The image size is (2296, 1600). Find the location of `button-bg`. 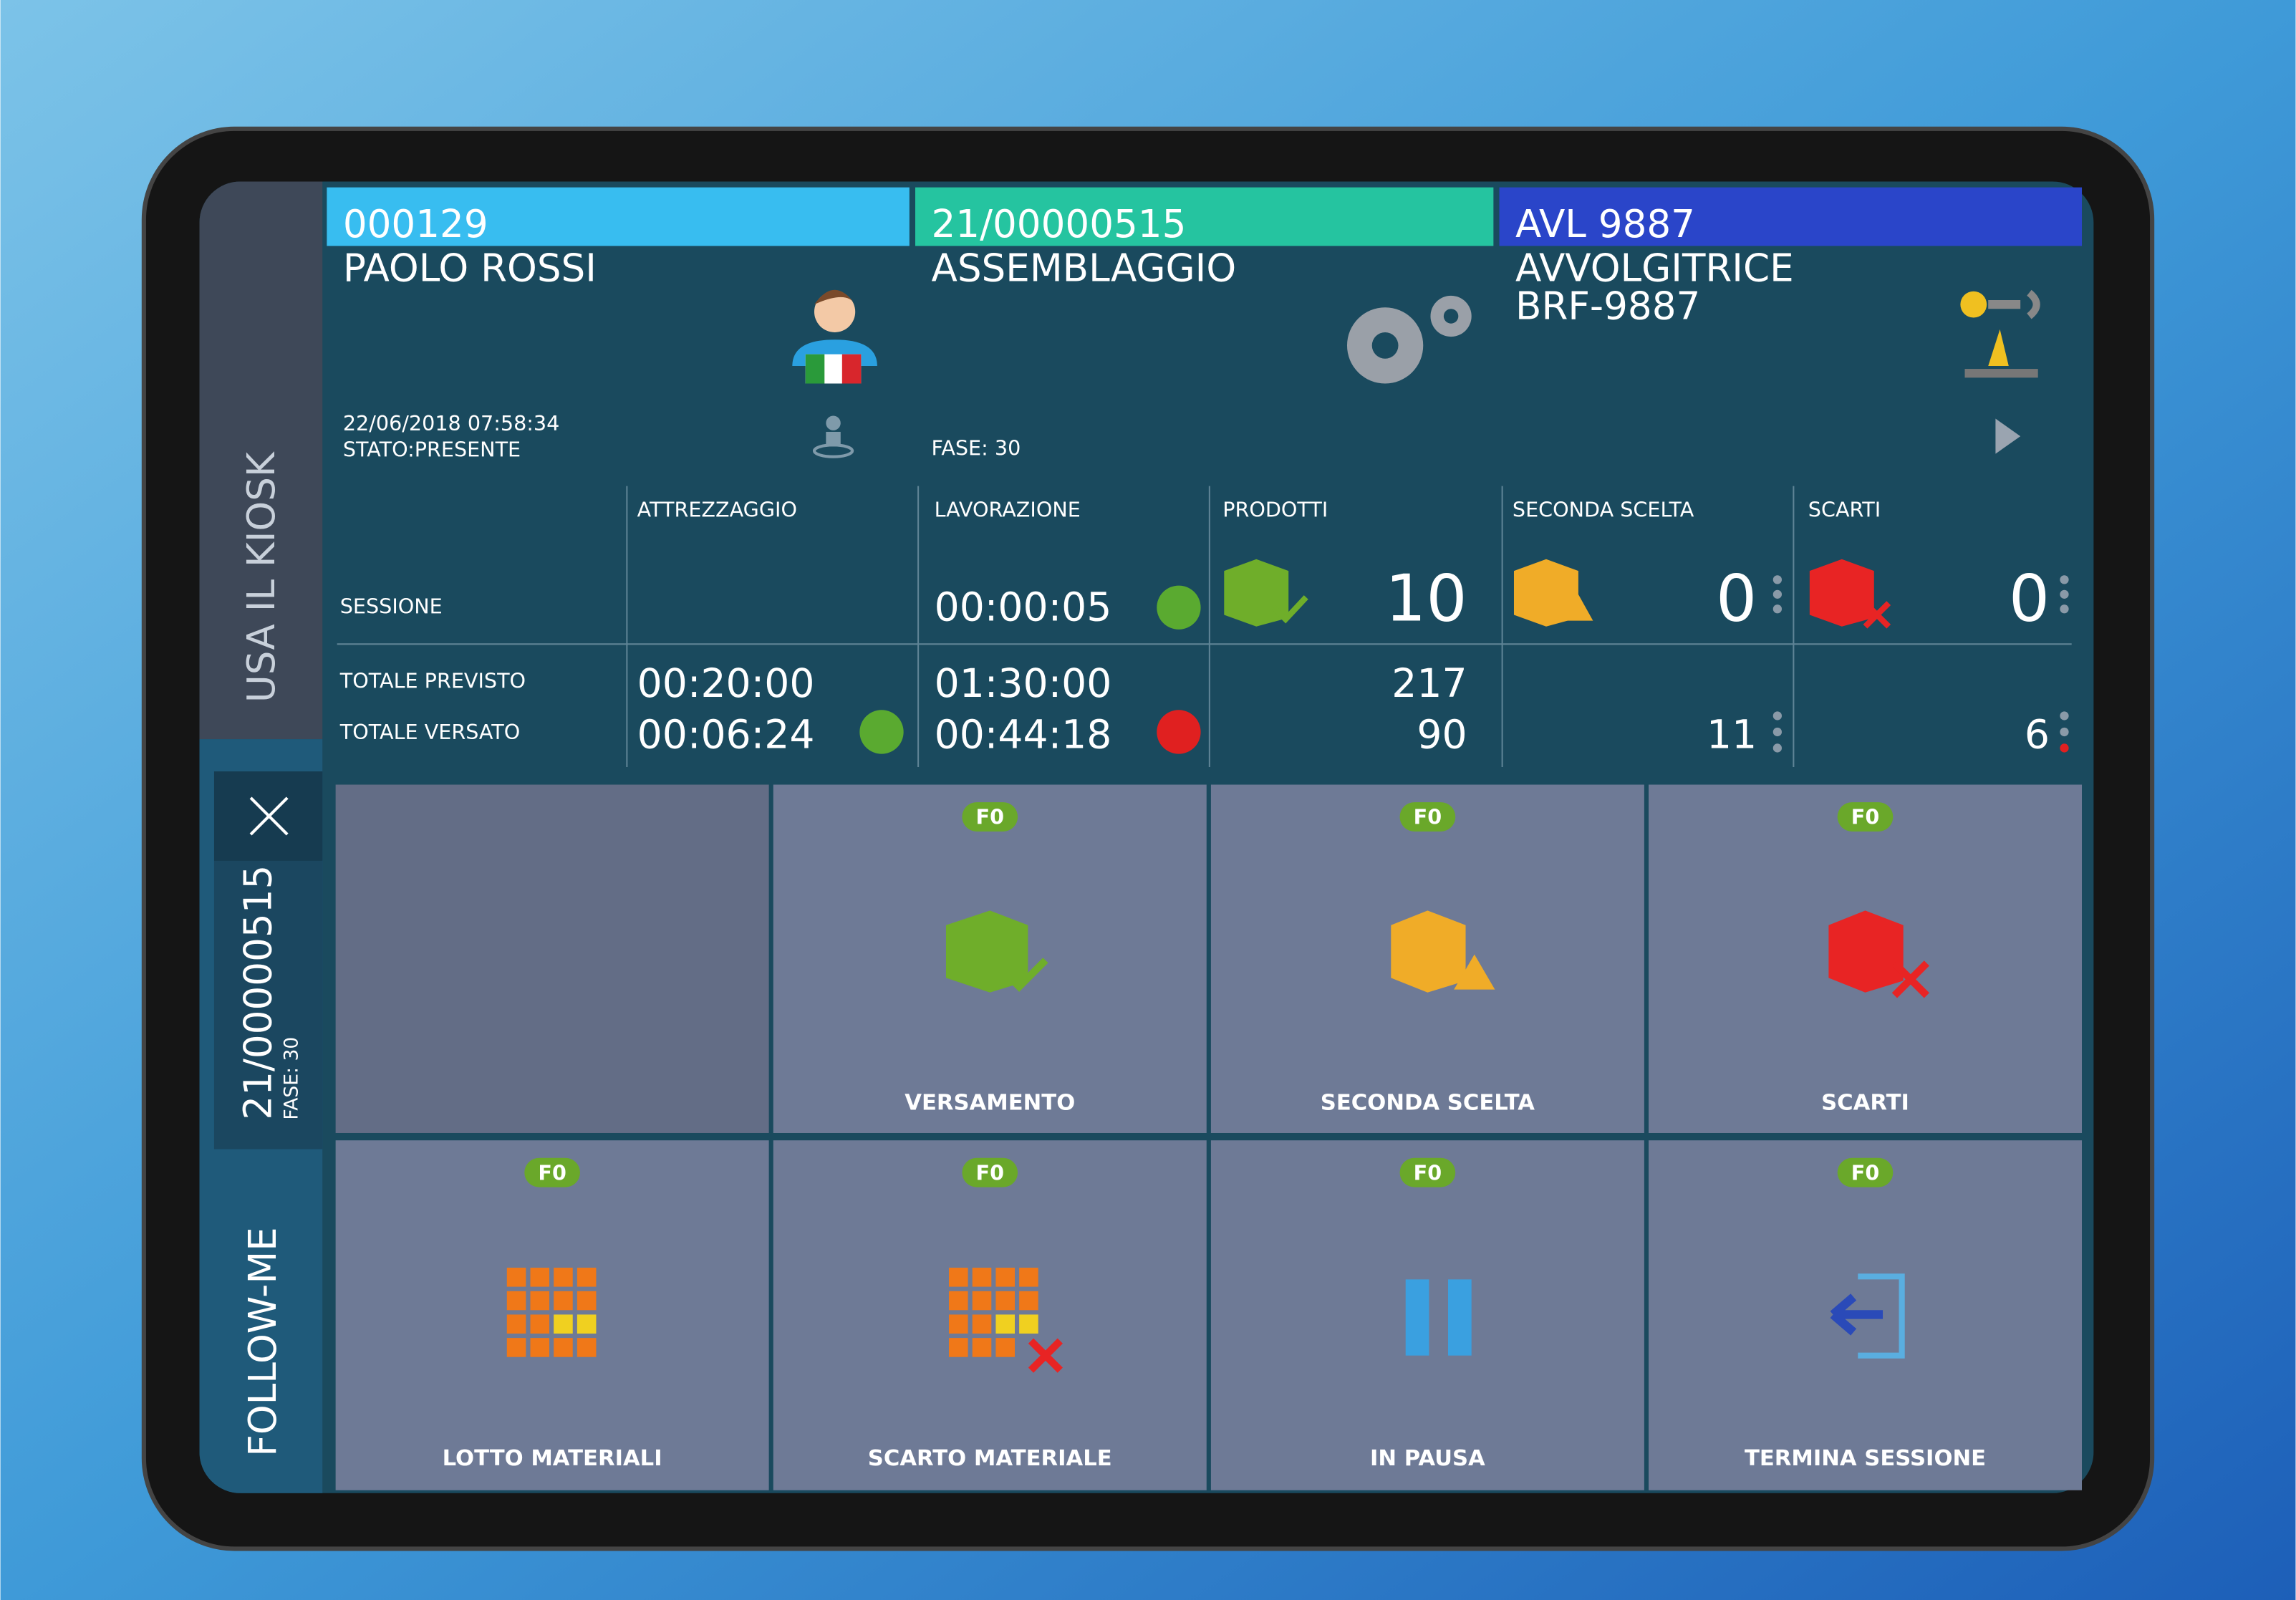

button-bg is located at coordinates (552, 1315).